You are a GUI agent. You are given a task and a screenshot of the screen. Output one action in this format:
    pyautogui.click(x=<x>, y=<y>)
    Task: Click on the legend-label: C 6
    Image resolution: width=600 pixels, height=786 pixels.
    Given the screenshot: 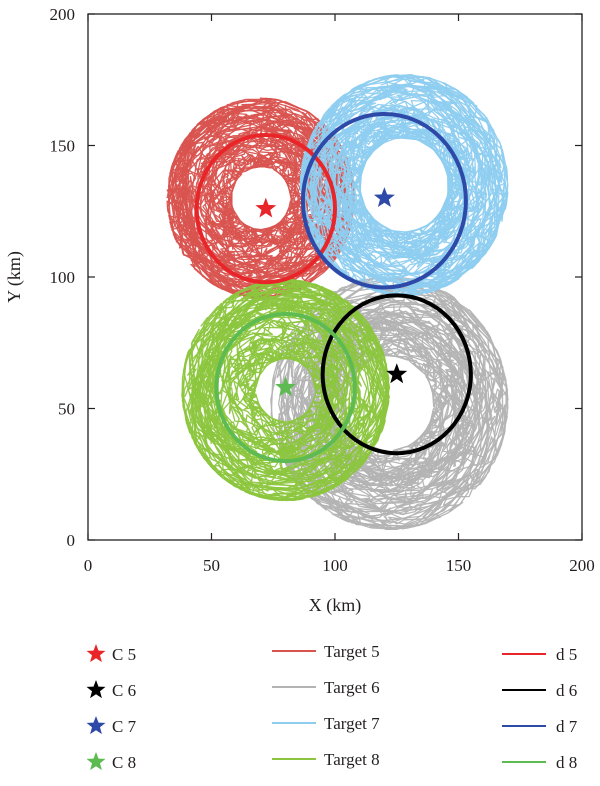 What is the action you would take?
    pyautogui.click(x=124, y=690)
    